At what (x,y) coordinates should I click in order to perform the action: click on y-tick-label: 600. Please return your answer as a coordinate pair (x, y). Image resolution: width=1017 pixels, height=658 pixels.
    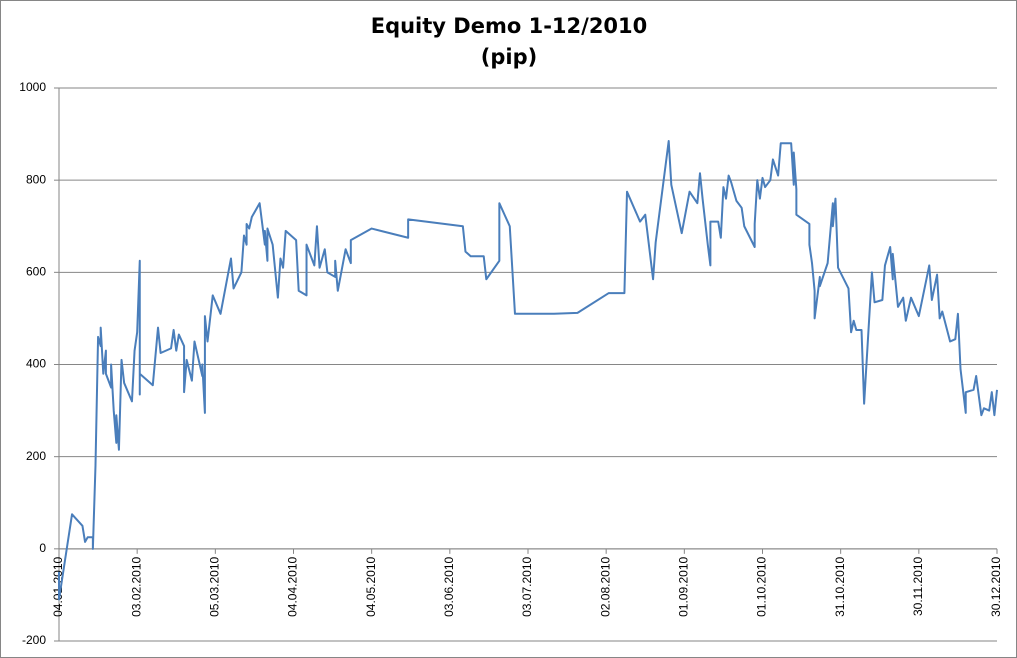
    Looking at the image, I should click on (36, 272).